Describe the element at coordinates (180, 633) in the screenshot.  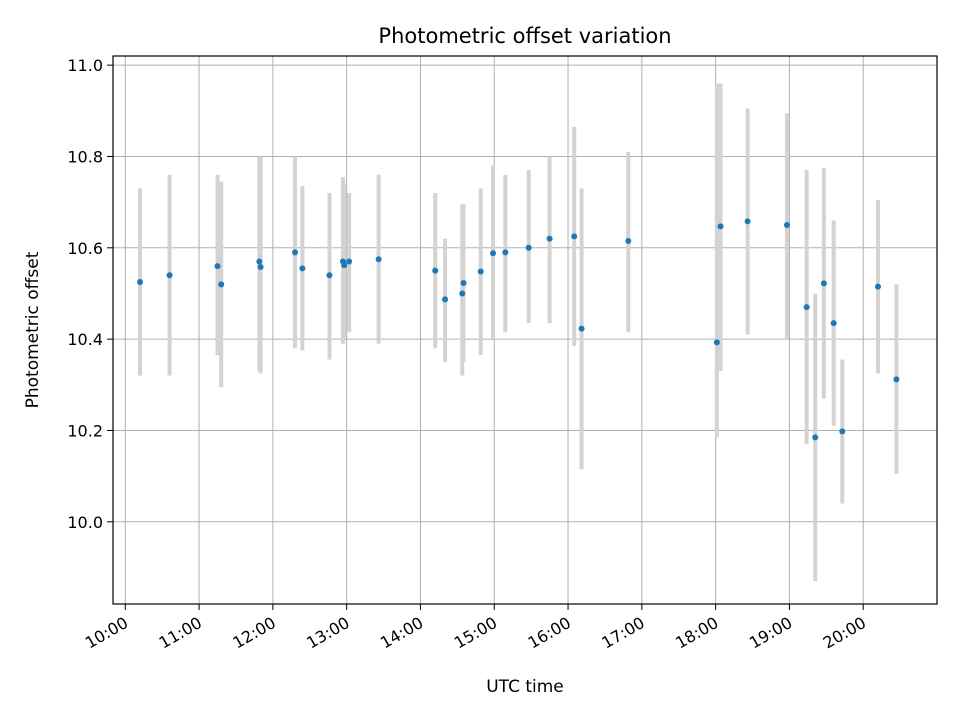
I see `x-tick-label: 11:00` at that location.